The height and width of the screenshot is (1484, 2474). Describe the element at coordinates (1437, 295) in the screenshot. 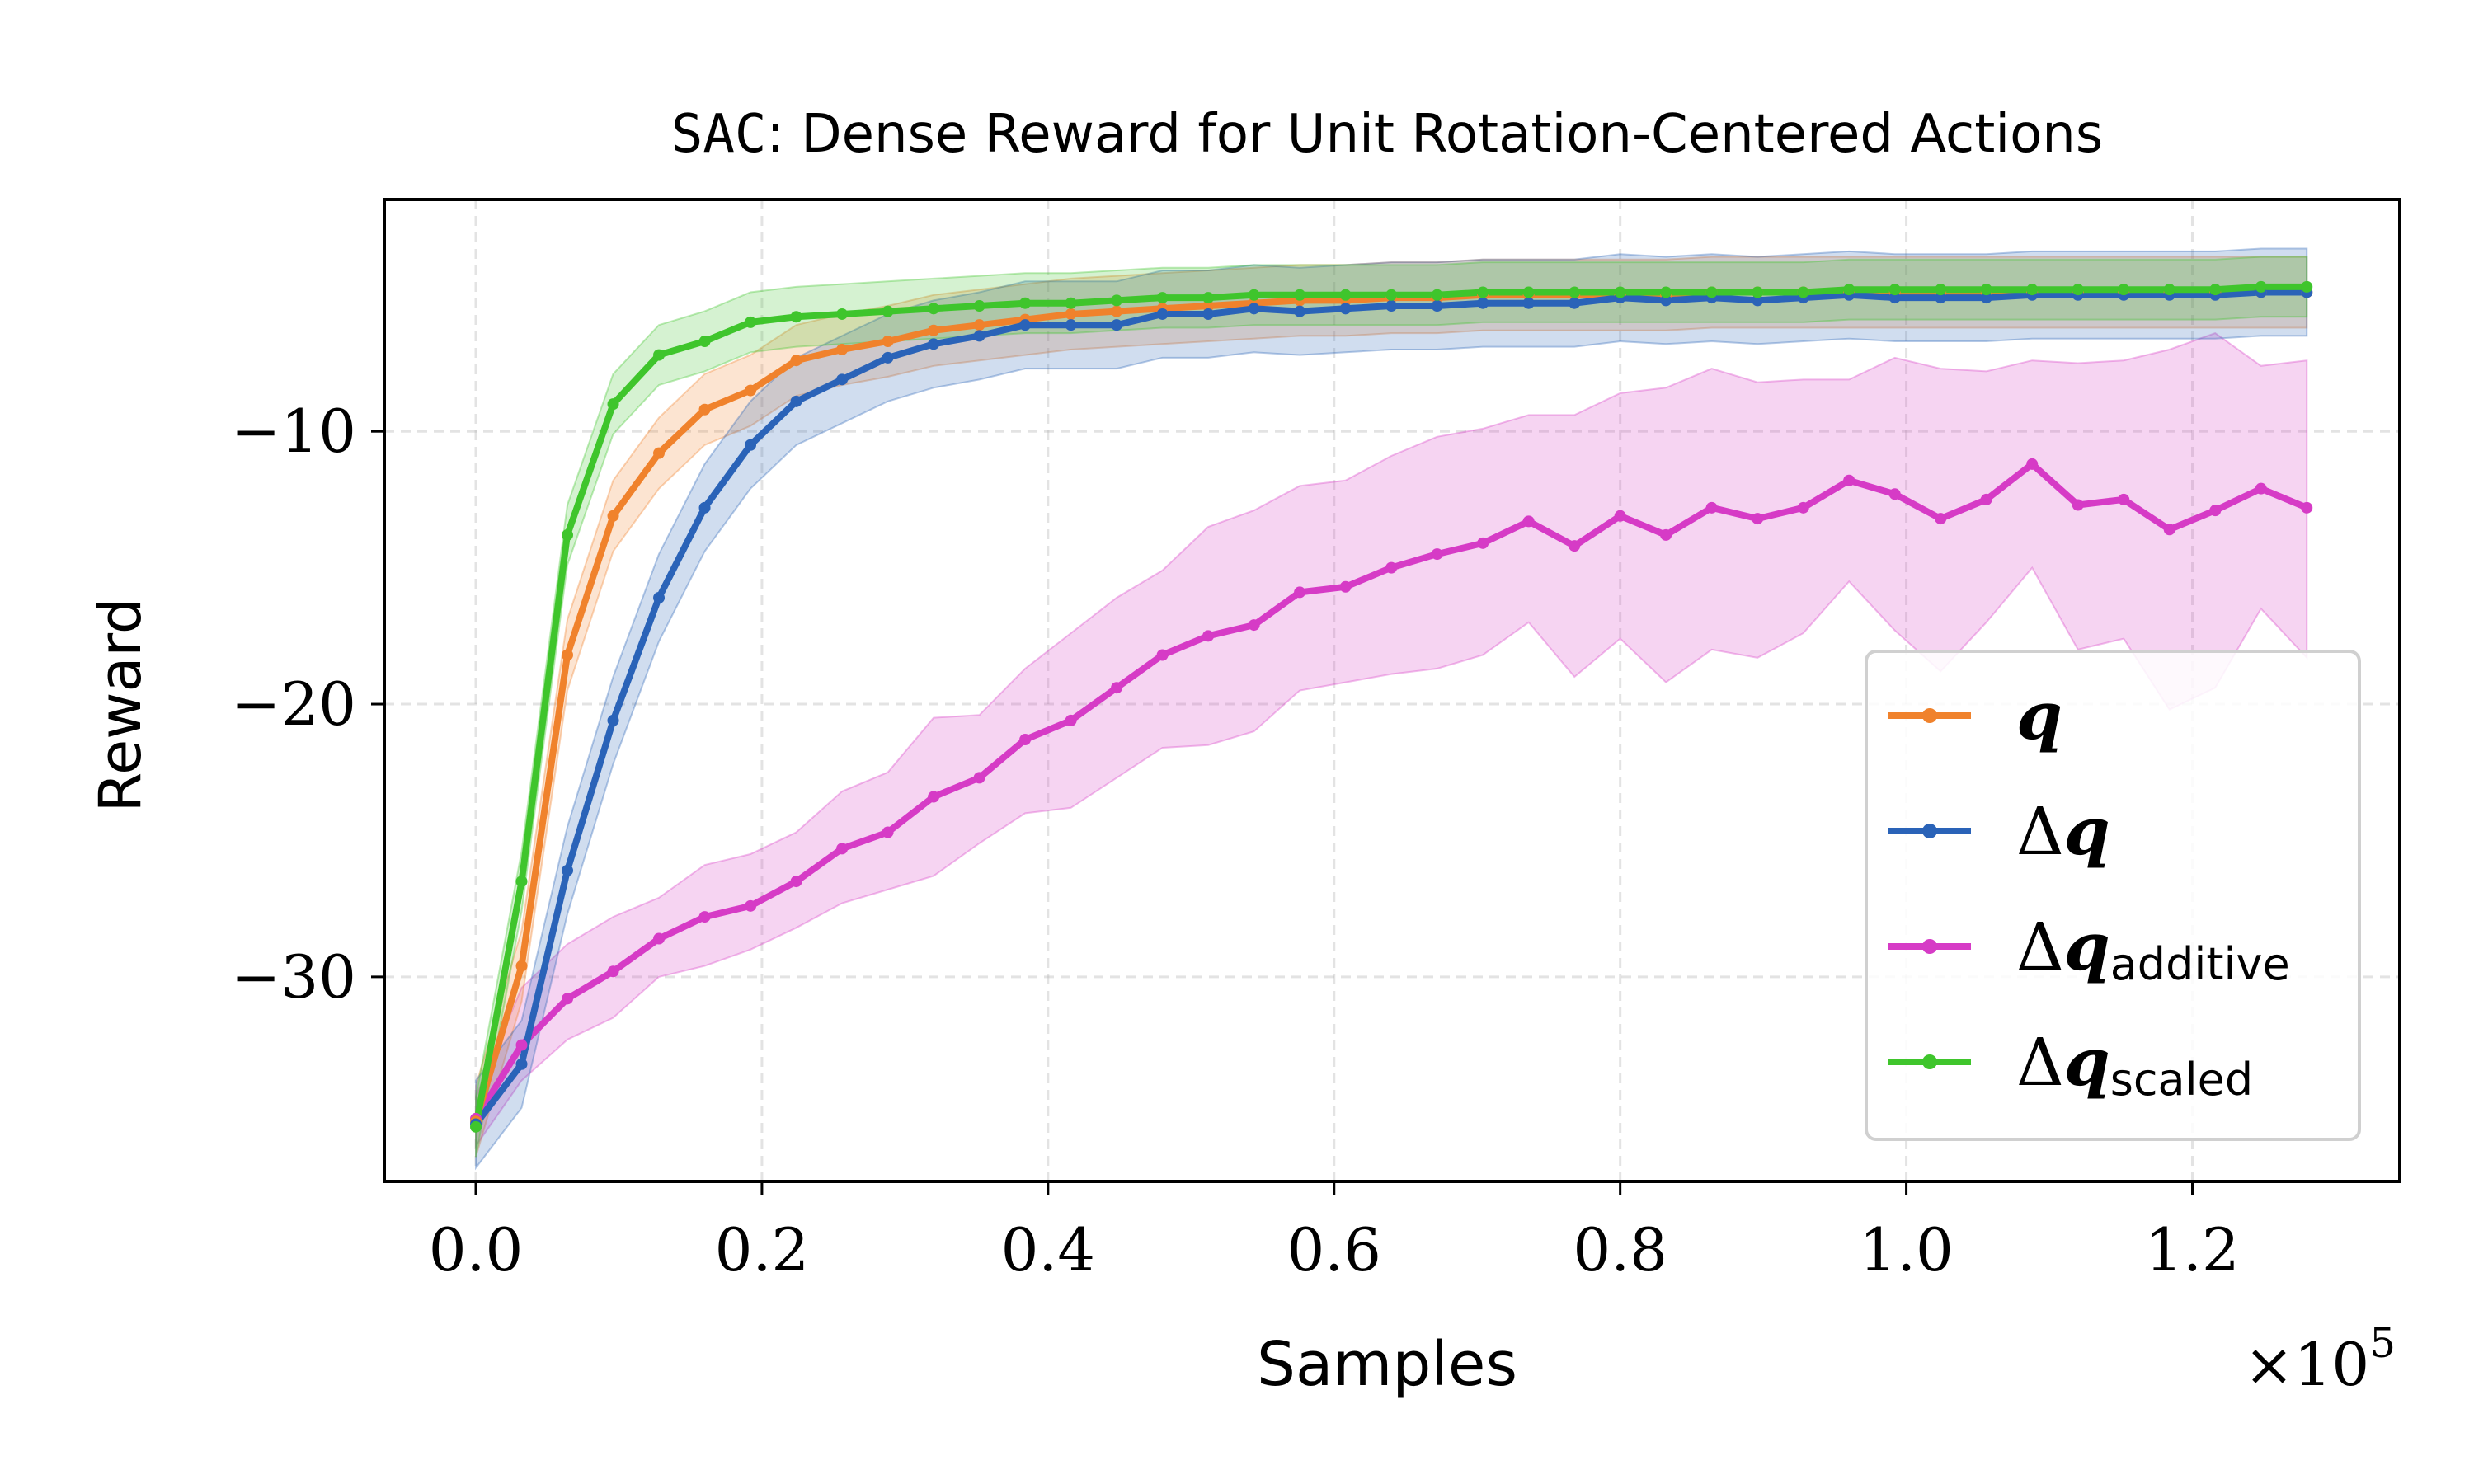

I see `point-Δq_scaled-21` at that location.